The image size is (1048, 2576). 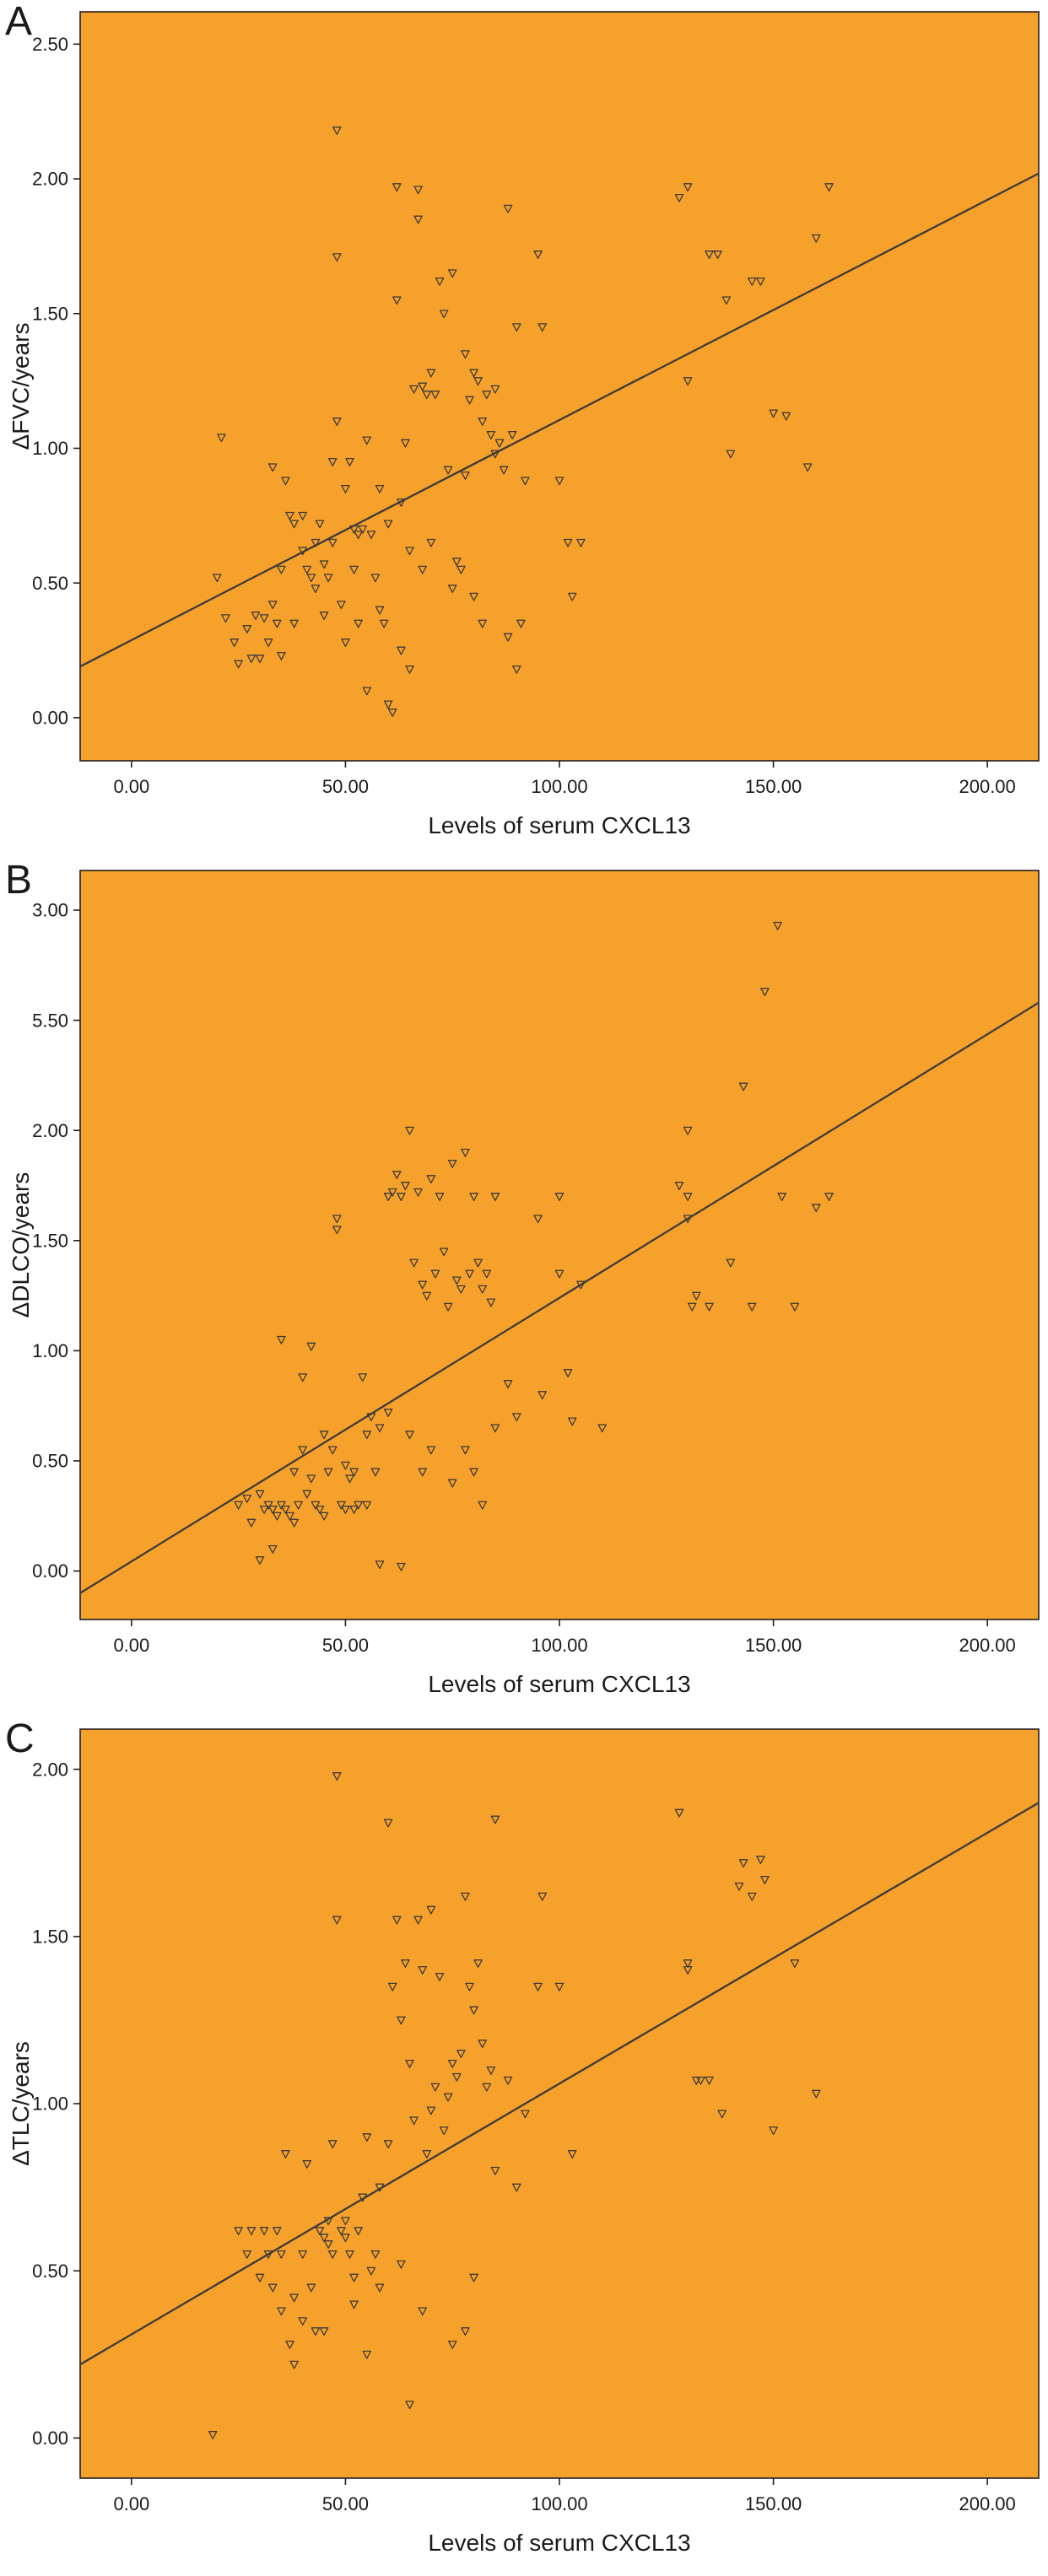 What do you see at coordinates (56, 381) in the screenshot?
I see `y-axis-ticks: 0.00 0.50 1.00 1.50 2.00 2.50` at bounding box center [56, 381].